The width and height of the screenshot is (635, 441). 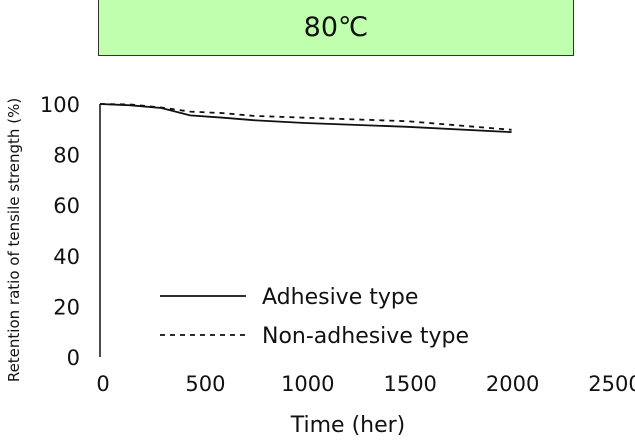 I want to click on y-axis-label: Retention ratio of tensile strength (%), so click(x=14, y=240).